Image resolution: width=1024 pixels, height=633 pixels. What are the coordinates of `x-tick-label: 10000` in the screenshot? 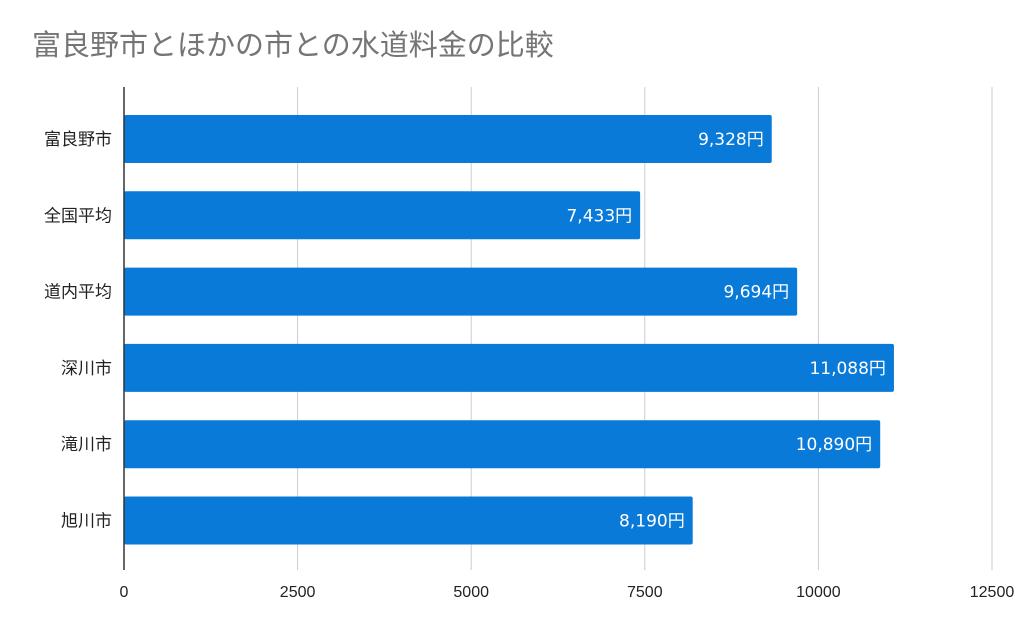 It's located at (818, 592).